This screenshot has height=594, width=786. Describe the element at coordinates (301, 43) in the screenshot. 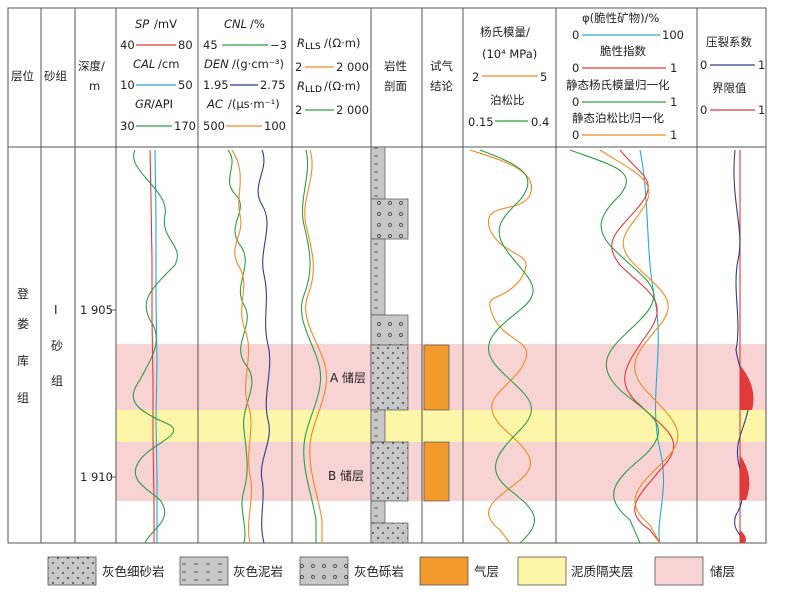

I see `rlls-name: R` at that location.